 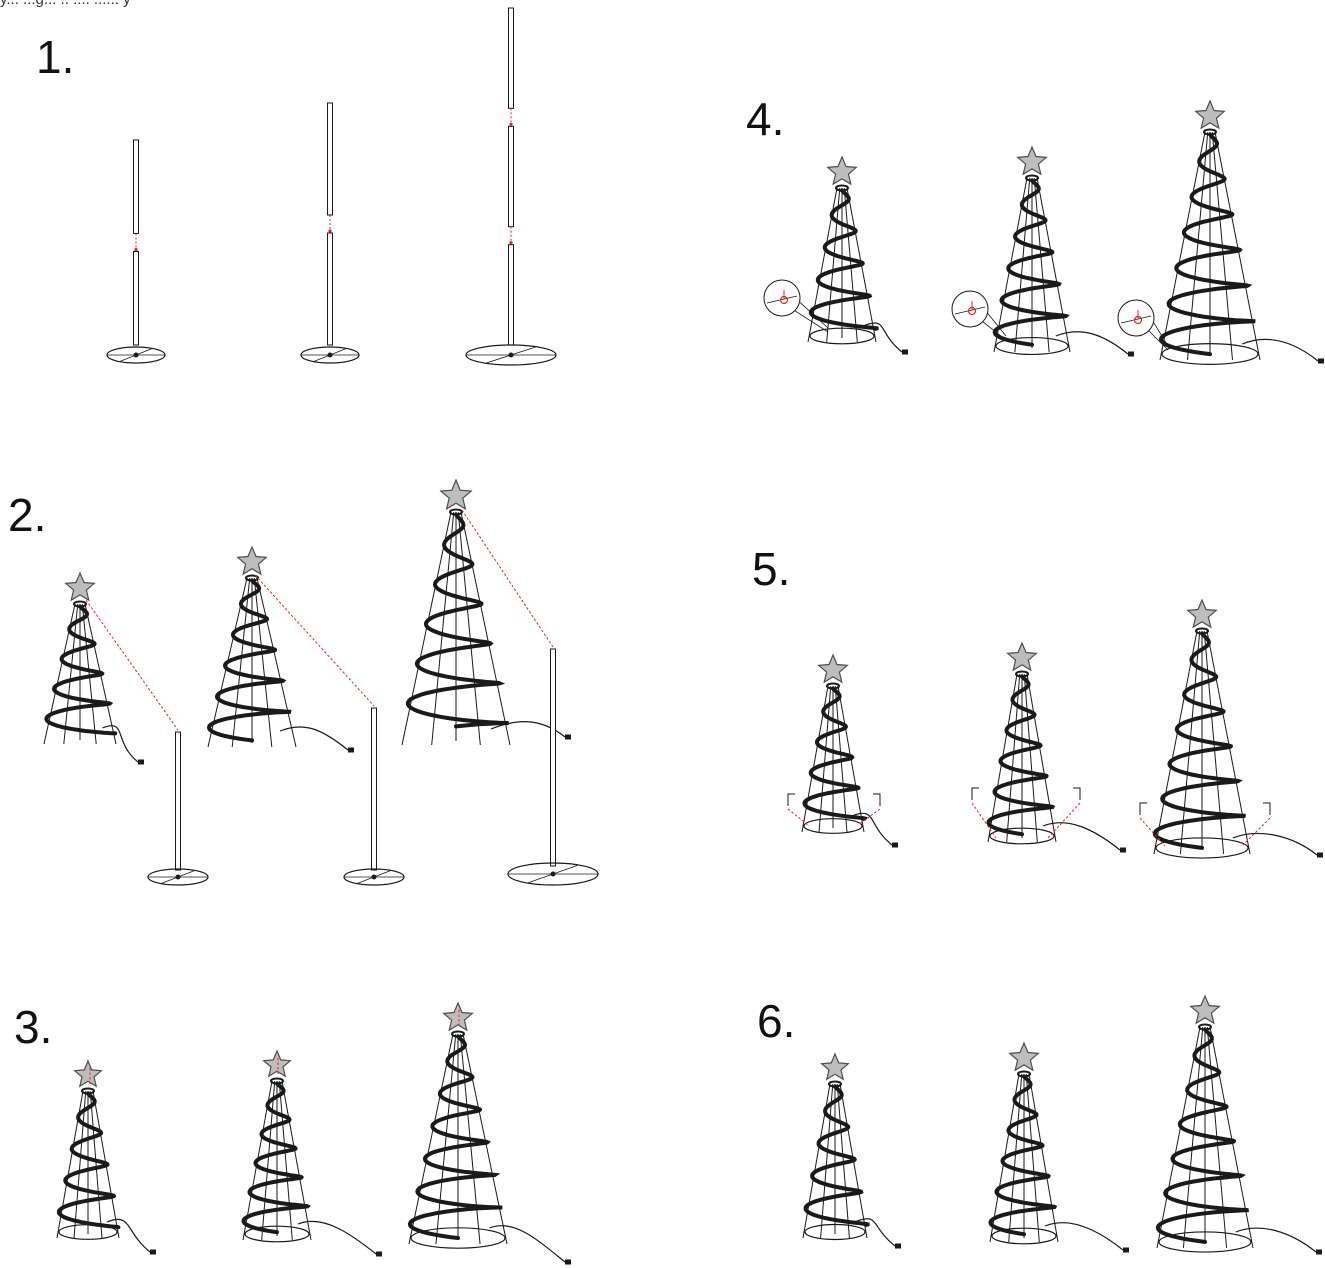 I want to click on step-5-illustration, so click(x=1055, y=728).